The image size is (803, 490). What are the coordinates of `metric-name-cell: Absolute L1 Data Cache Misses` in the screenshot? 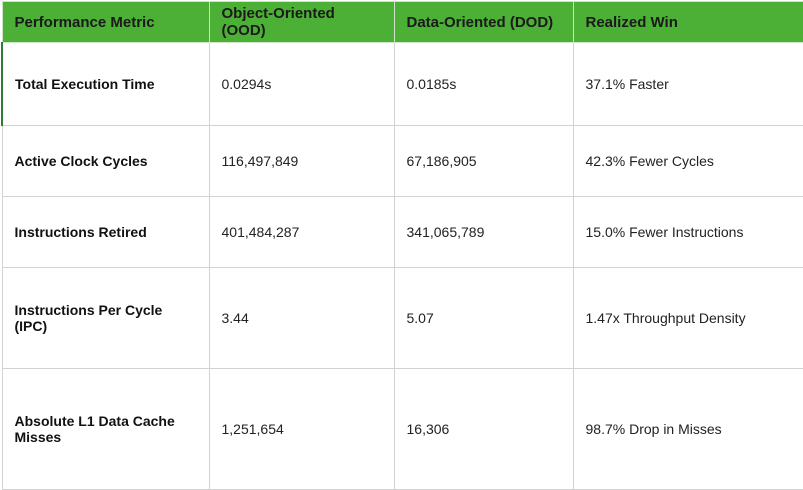 It's located at (105, 429).